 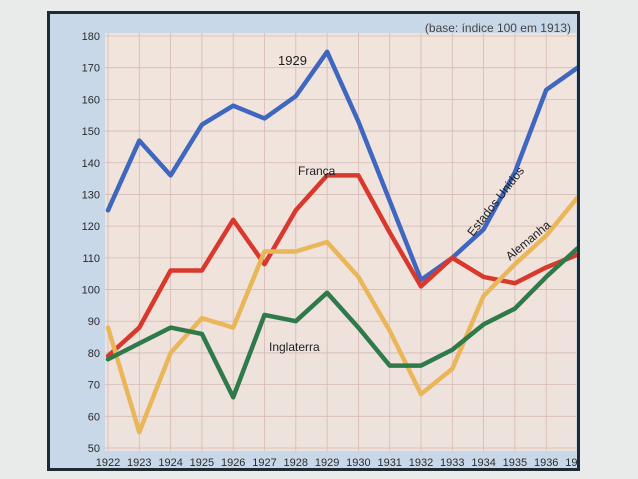 What do you see at coordinates (94, 417) in the screenshot?
I see `y-tick-label: 60` at bounding box center [94, 417].